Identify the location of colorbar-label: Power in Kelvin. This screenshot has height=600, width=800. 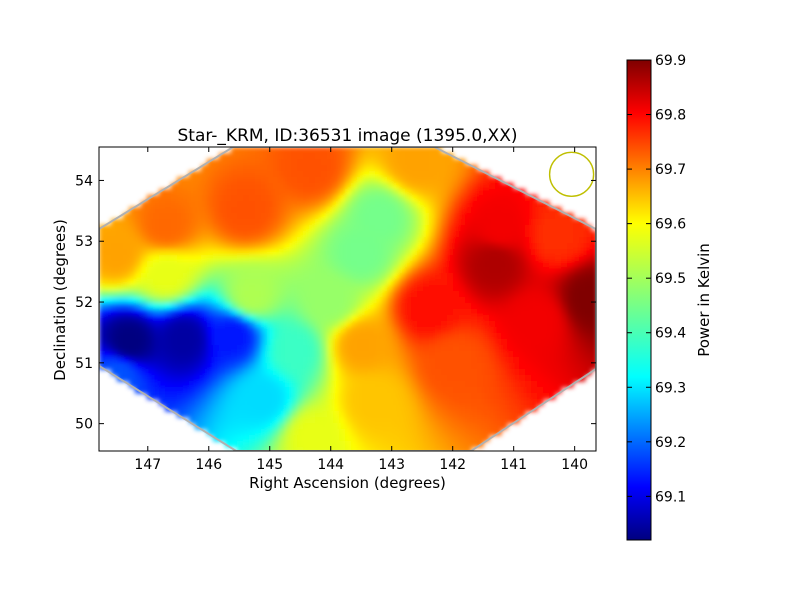
(704, 300).